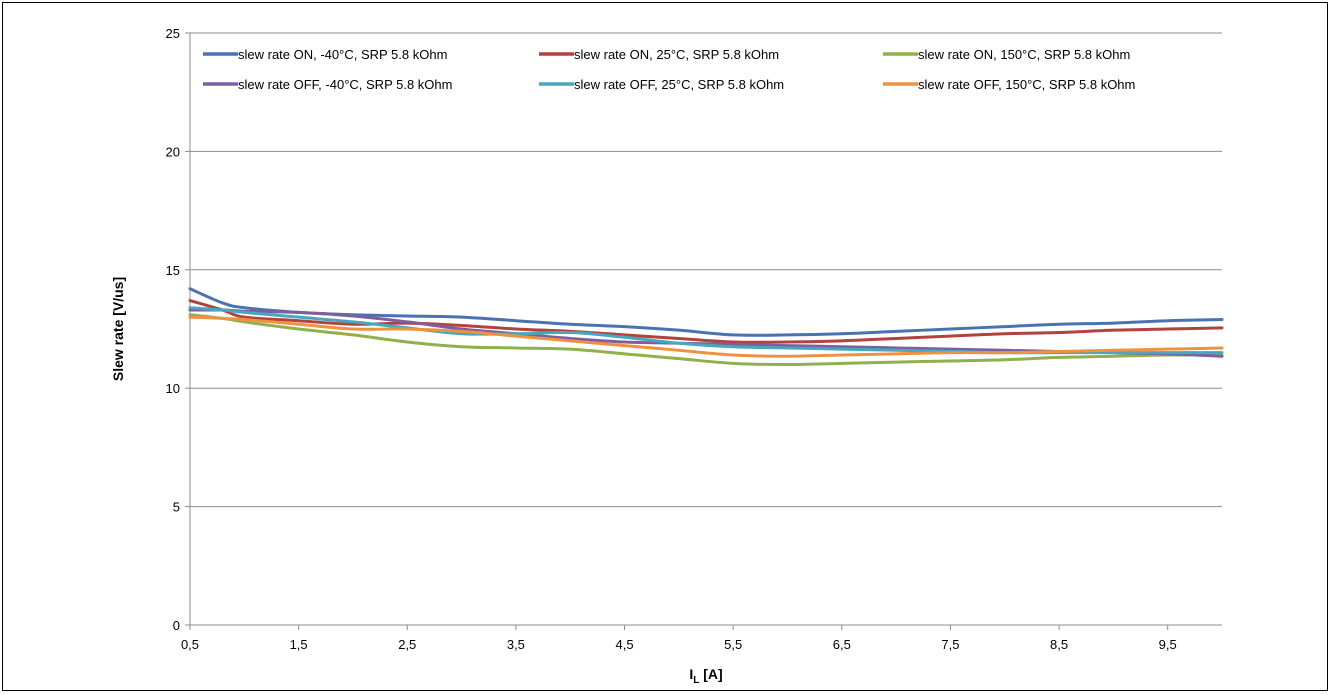 The width and height of the screenshot is (1332, 695). I want to click on y-tick-label: 10, so click(173, 388).